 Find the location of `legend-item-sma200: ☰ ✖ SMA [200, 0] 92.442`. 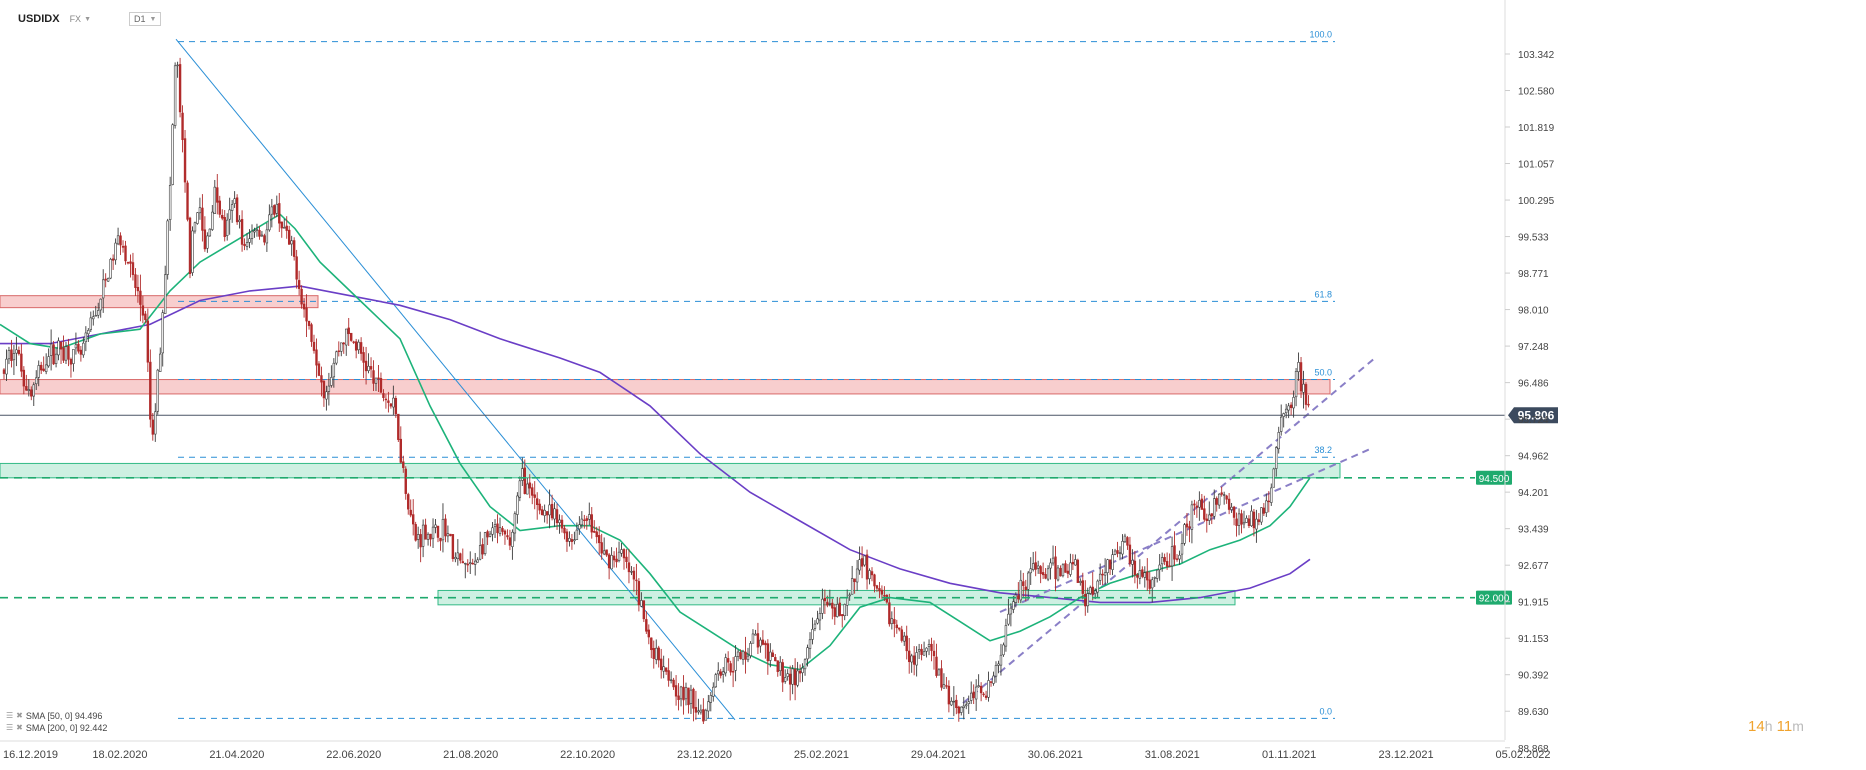

legend-item-sma200: ☰ ✖ SMA [200, 0] 92.442 is located at coordinates (56, 728).